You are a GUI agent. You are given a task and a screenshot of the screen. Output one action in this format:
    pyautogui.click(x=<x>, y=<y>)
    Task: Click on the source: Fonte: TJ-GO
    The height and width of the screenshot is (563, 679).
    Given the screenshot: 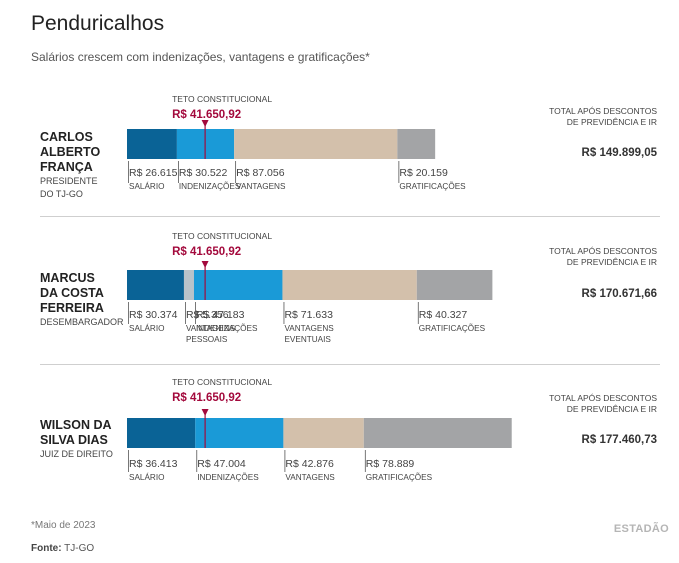 What is the action you would take?
    pyautogui.click(x=62, y=548)
    